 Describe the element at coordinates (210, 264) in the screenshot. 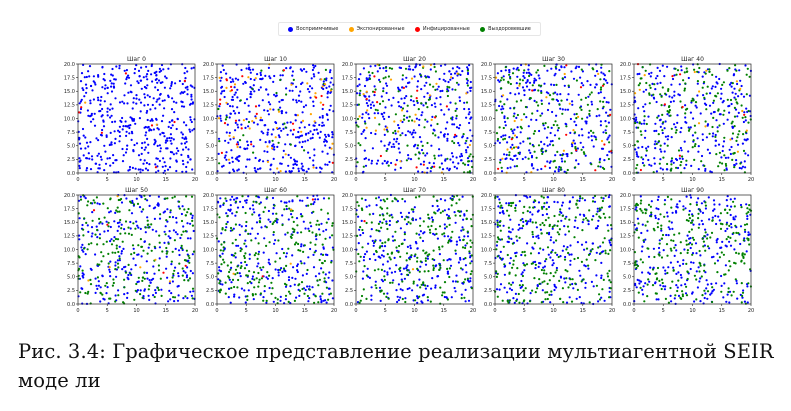

I see `y-tick-label: 7.5` at that location.